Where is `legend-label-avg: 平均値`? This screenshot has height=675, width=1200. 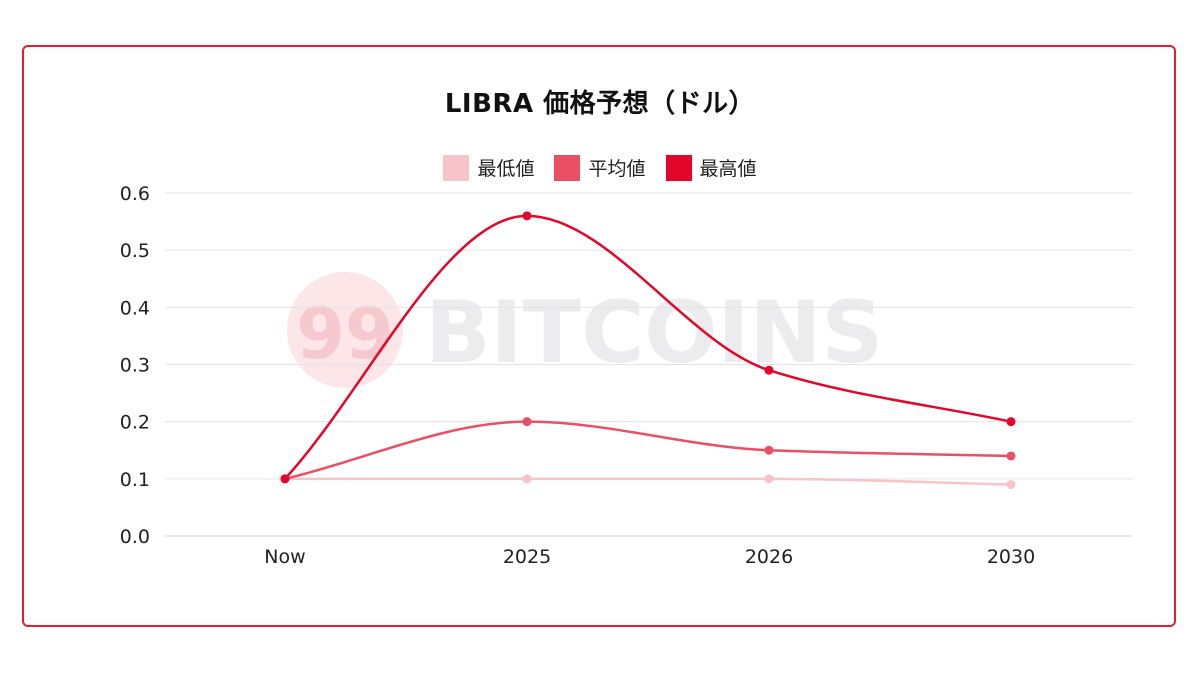 legend-label-avg: 平均値 is located at coordinates (617, 169).